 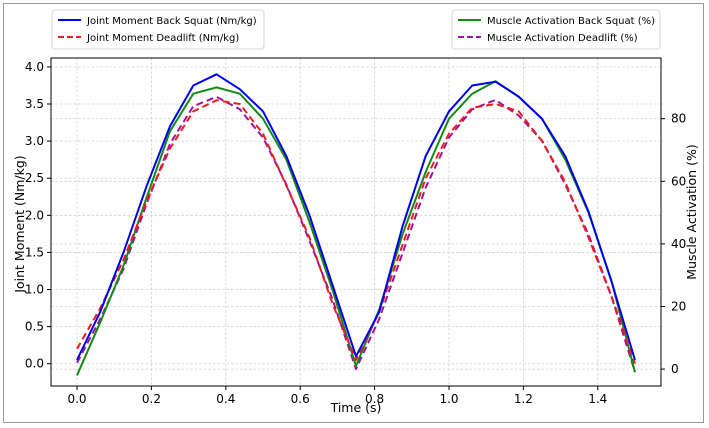 What do you see at coordinates (34, 178) in the screenshot?
I see `y-tick-label-5: 2.5` at bounding box center [34, 178].